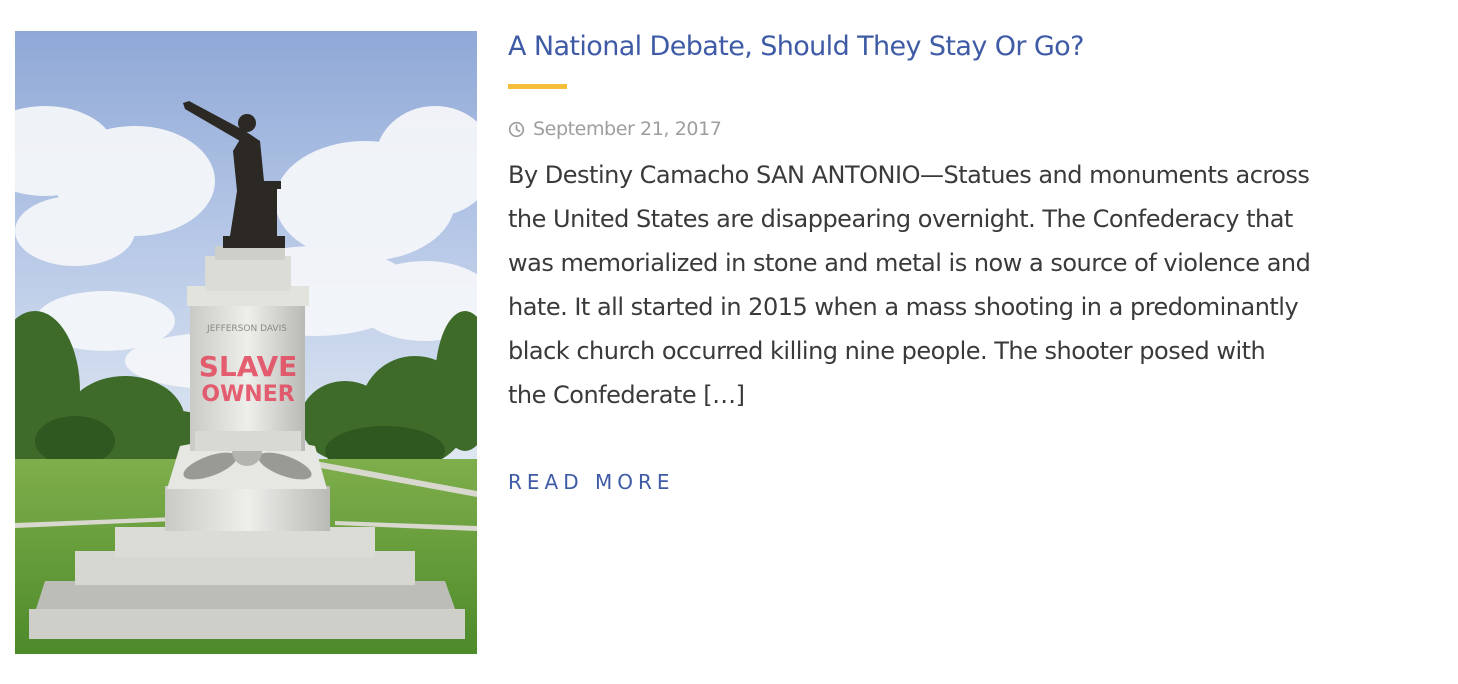  What do you see at coordinates (516, 129) in the screenshot?
I see `clock-icon` at bounding box center [516, 129].